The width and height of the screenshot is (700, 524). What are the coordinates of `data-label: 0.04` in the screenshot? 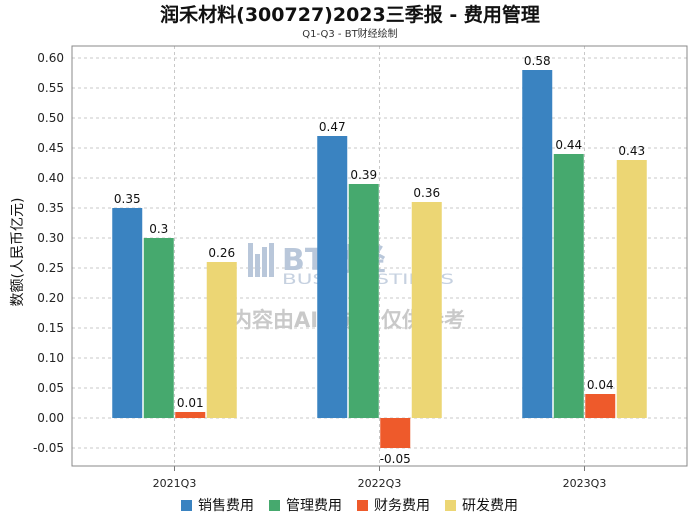 It's located at (600, 385).